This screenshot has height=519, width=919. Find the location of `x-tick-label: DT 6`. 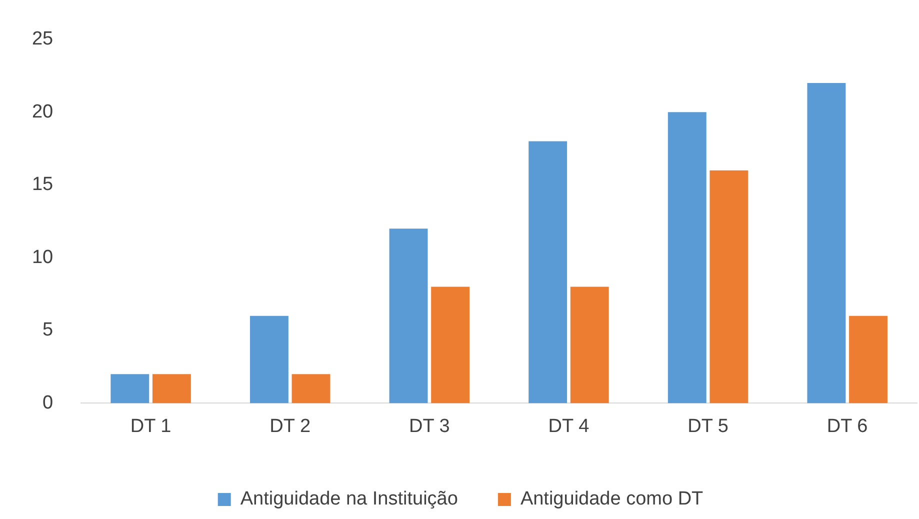

x-tick-label: DT 6 is located at coordinates (847, 426).